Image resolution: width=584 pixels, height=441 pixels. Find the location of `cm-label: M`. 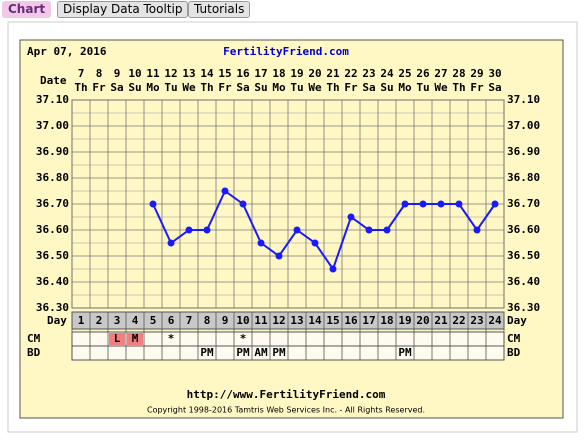

cm-label: M is located at coordinates (135, 338).